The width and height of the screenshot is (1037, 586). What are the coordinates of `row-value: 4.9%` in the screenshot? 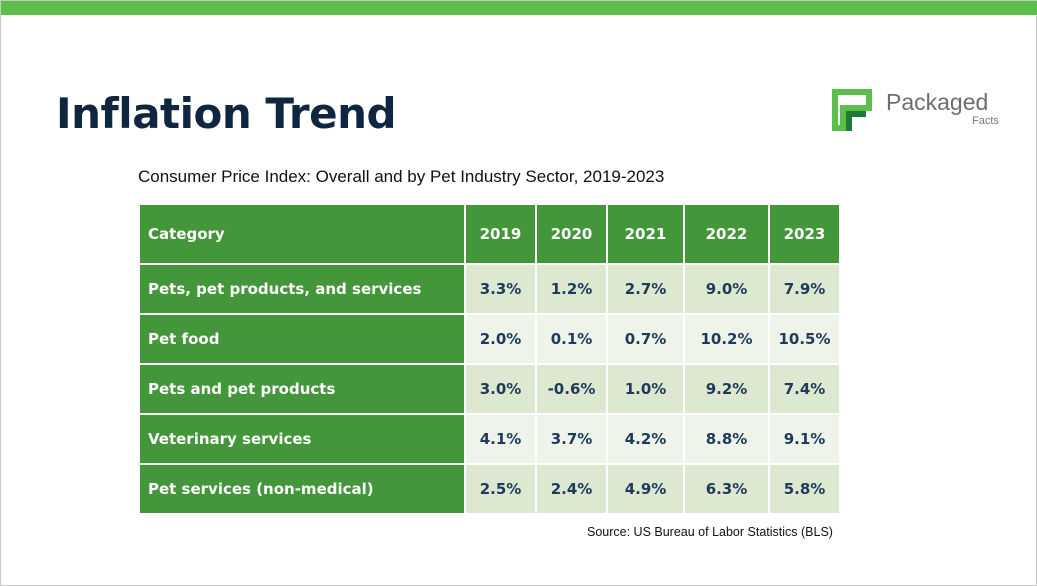 It's located at (645, 489).